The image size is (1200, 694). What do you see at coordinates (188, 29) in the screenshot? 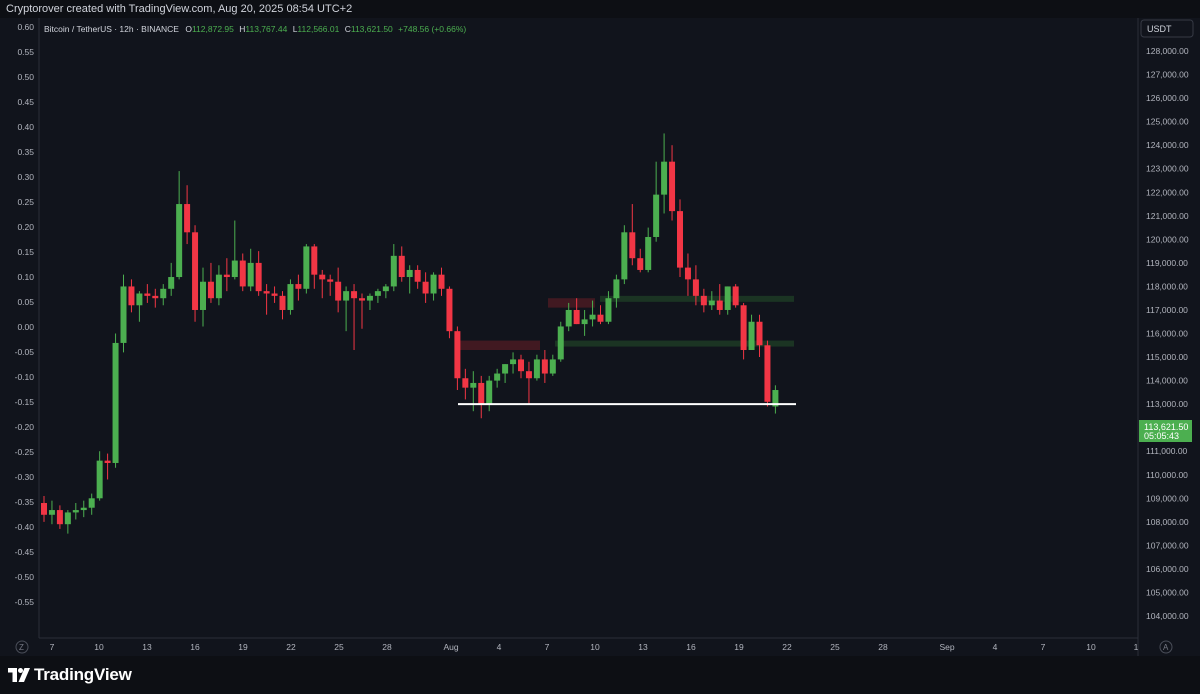
I see `legend-open-label: O` at bounding box center [188, 29].